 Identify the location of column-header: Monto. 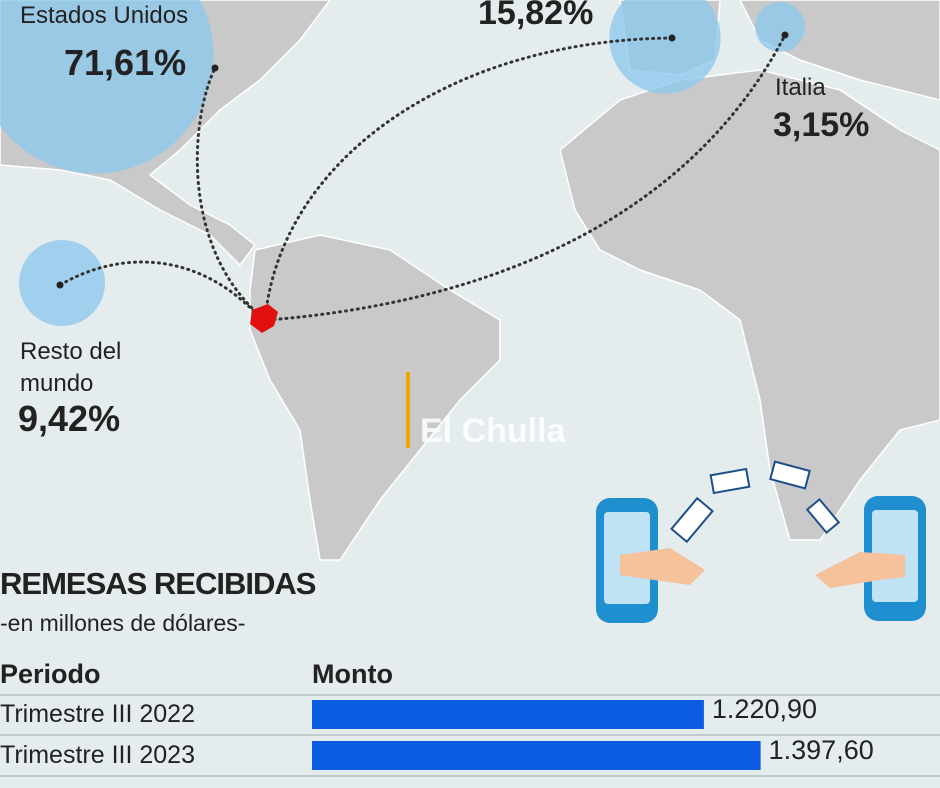
(352, 674).